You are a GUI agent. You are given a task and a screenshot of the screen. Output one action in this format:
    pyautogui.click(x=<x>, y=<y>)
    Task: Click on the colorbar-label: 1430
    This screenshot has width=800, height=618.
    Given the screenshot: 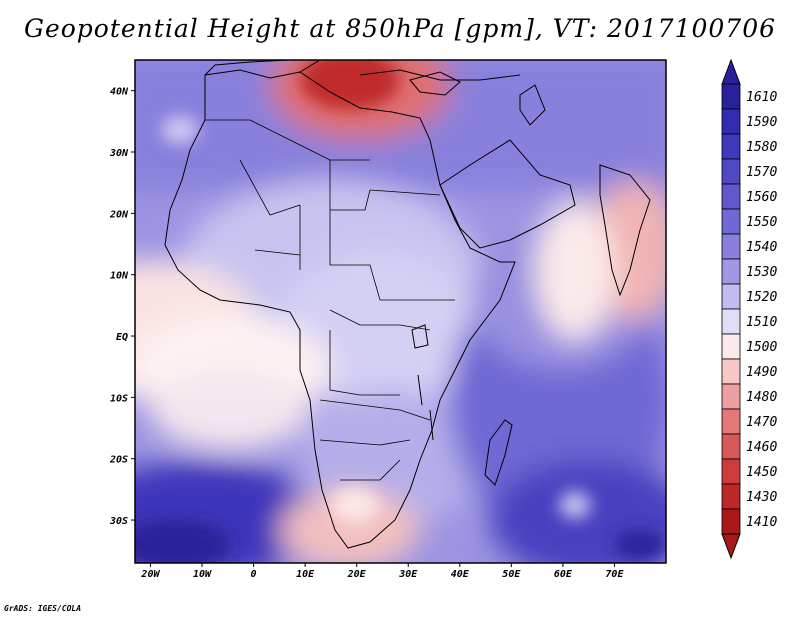 What is the action you would take?
    pyautogui.click(x=761, y=497)
    